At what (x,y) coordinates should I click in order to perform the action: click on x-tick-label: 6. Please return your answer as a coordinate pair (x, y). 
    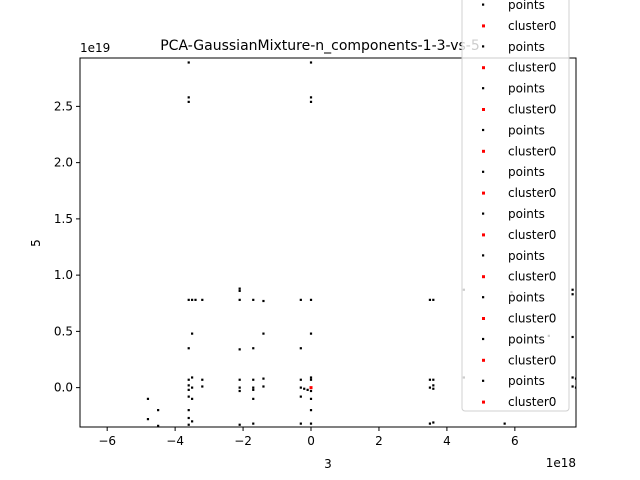
    Looking at the image, I should click on (515, 441).